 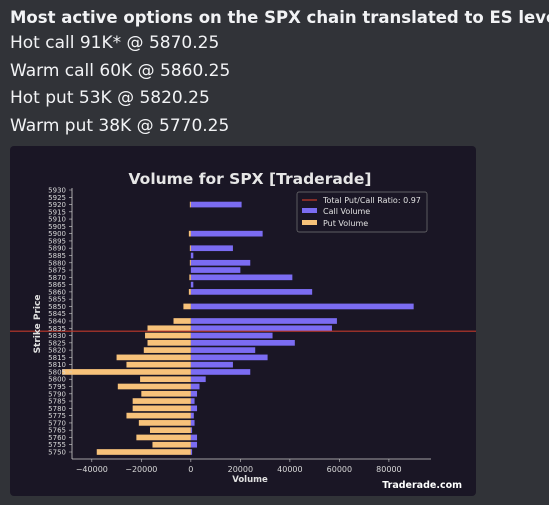 I want to click on y-tick-label: 5865, so click(x=57, y=285).